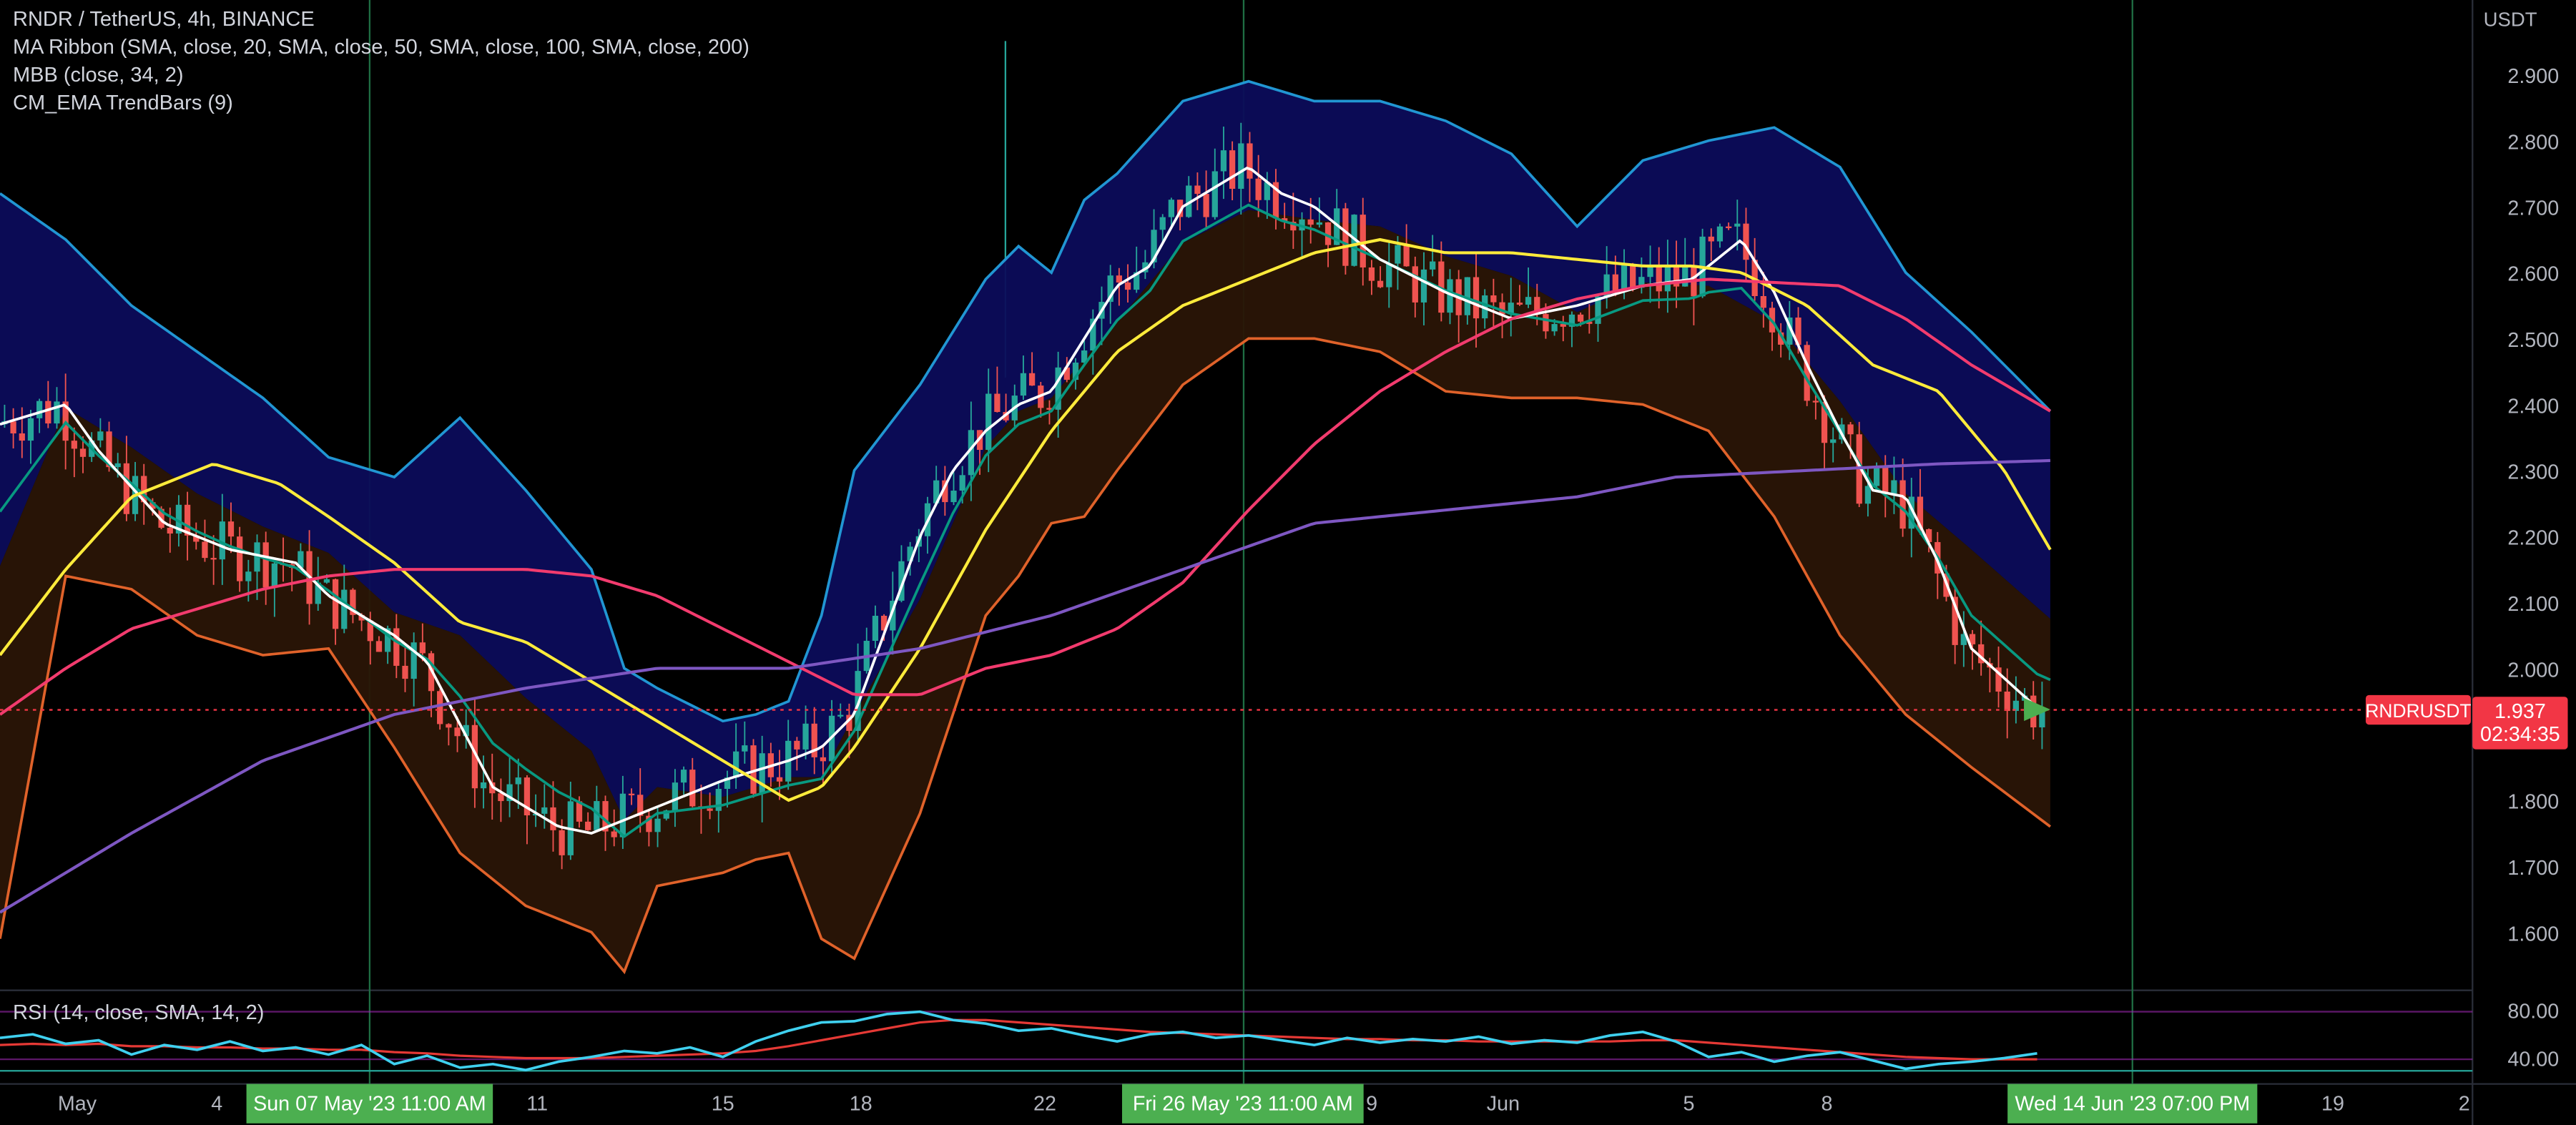 Image resolution: width=2576 pixels, height=1125 pixels. Describe the element at coordinates (537, 1103) in the screenshot. I see `time-tick: 11` at that location.